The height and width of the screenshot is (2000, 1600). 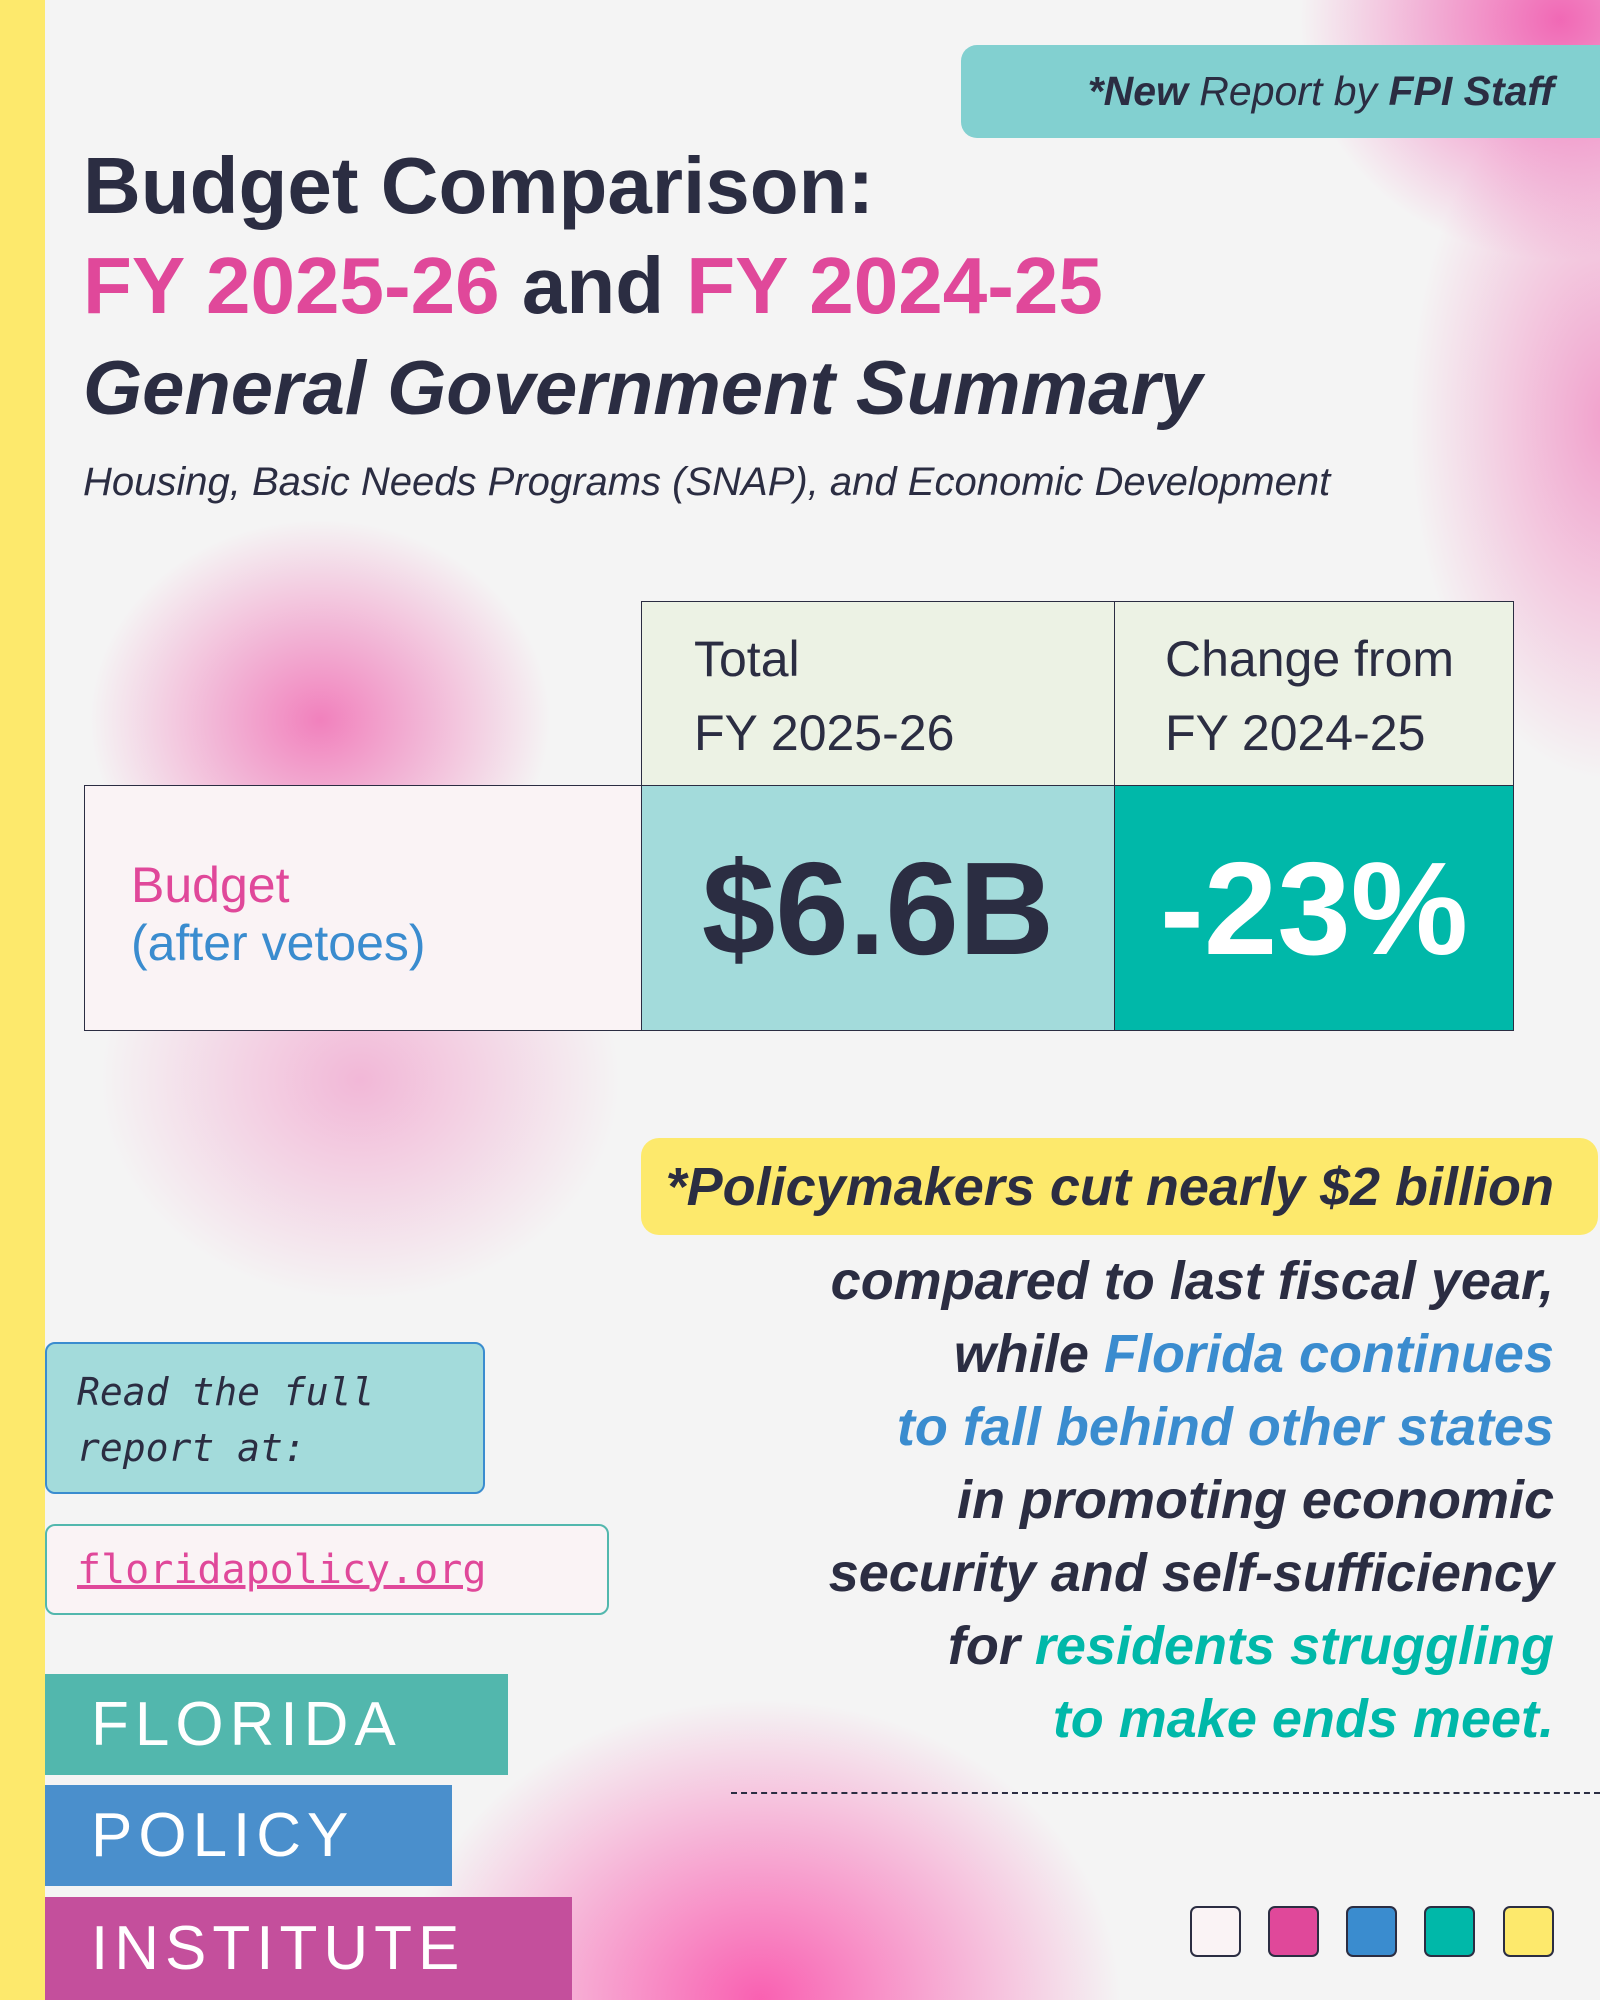 I want to click on para-emphasis: Florida continues, so click(x=1328, y=1354).